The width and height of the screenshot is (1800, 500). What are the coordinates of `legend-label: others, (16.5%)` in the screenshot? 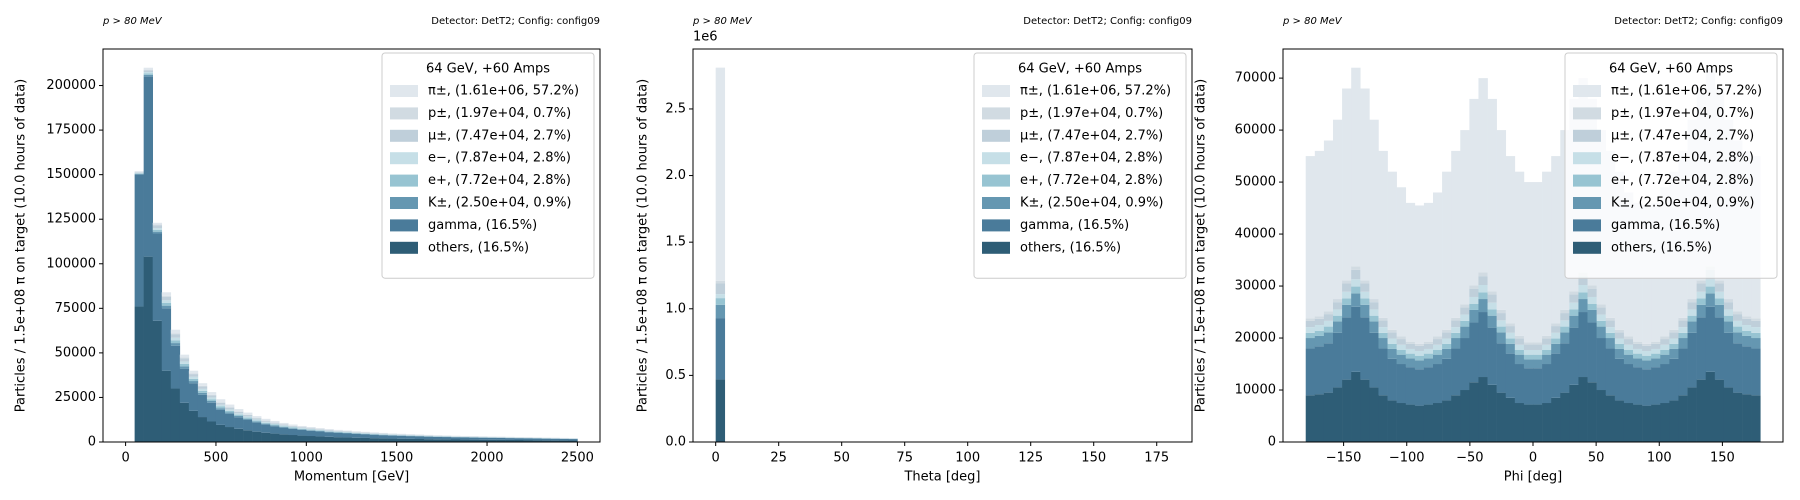 It's located at (478, 247).